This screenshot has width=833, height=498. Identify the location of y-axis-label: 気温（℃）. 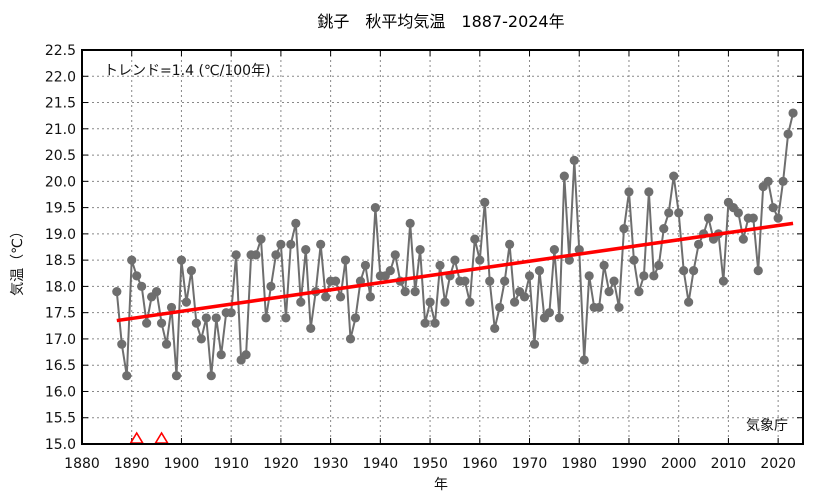
(18, 260).